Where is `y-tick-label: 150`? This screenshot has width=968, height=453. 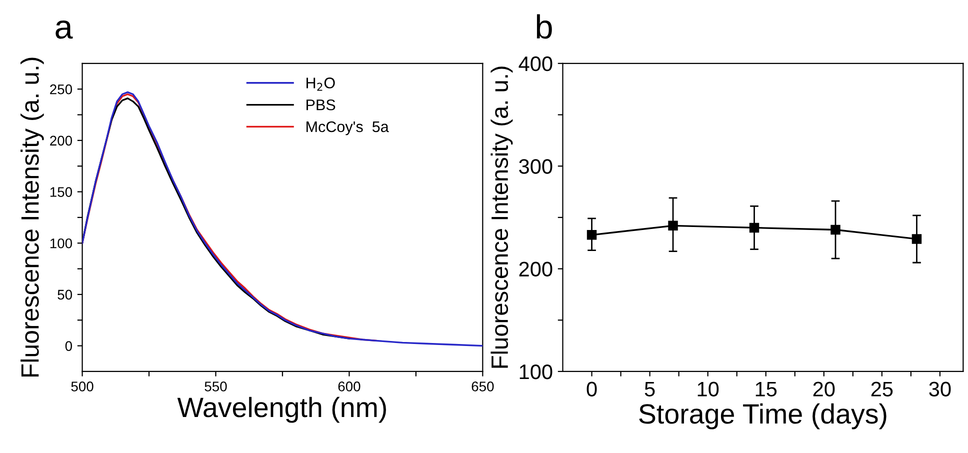 y-tick-label: 150 is located at coordinates (61, 192).